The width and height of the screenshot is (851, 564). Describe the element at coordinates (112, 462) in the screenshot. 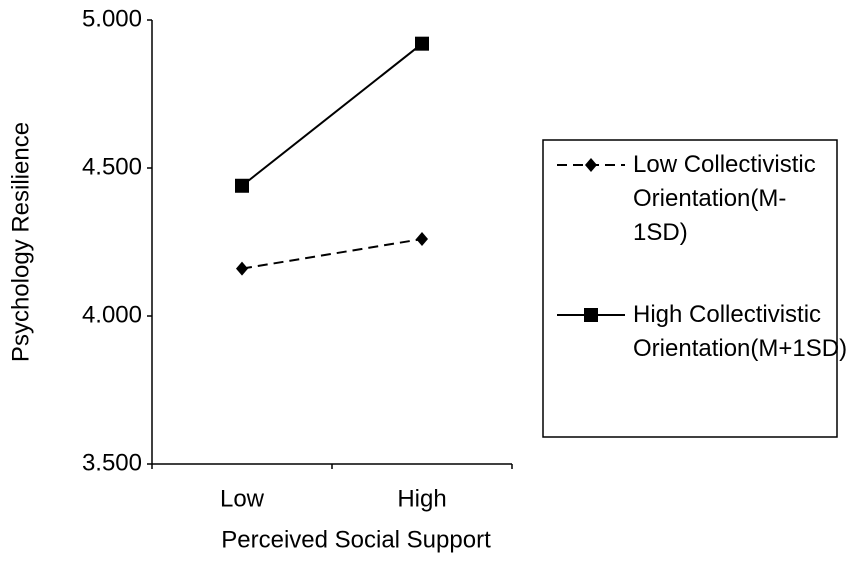

I see `y-tick-label: 3.500` at that location.